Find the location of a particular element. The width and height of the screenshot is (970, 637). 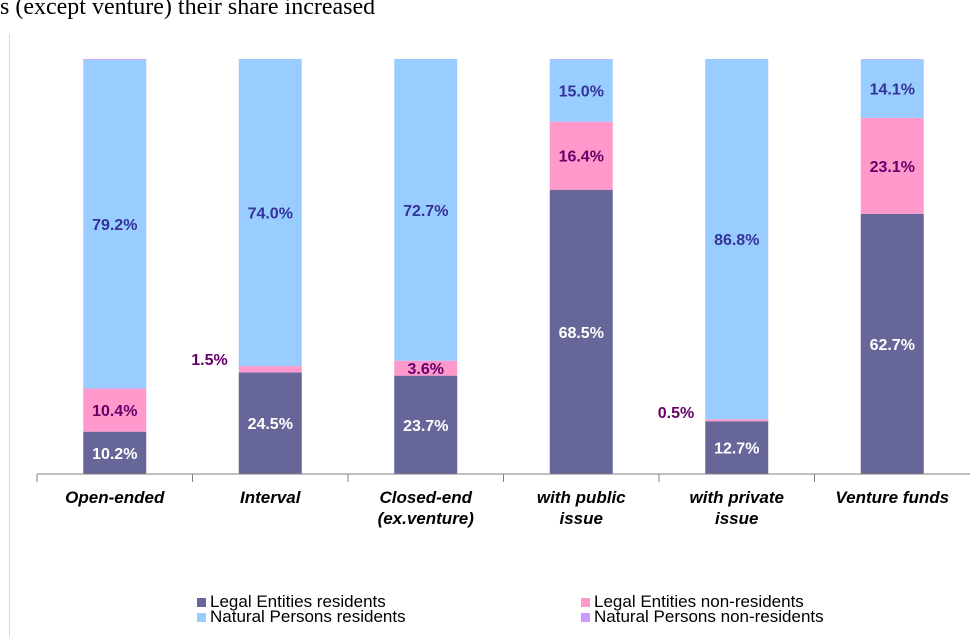

chart-subtitle: s (except venture) their share increased is located at coordinates (188, 10).